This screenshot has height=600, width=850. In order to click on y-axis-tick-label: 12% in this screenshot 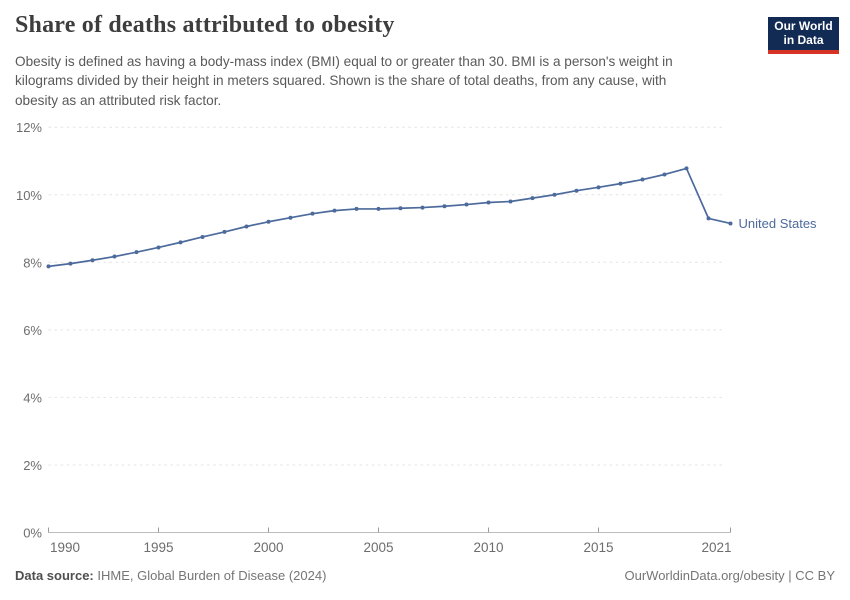, I will do `click(29, 127)`.